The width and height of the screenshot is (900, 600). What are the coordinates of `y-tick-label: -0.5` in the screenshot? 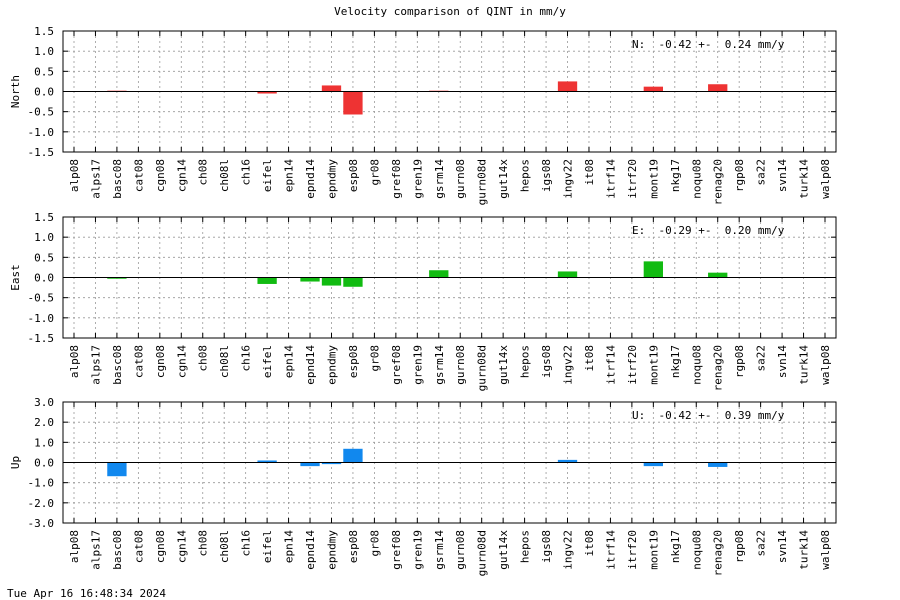 It's located at (41, 112).